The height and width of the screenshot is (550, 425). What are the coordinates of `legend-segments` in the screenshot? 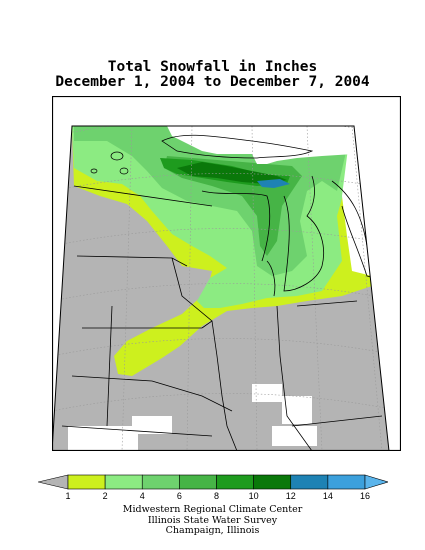 It's located at (216, 482).